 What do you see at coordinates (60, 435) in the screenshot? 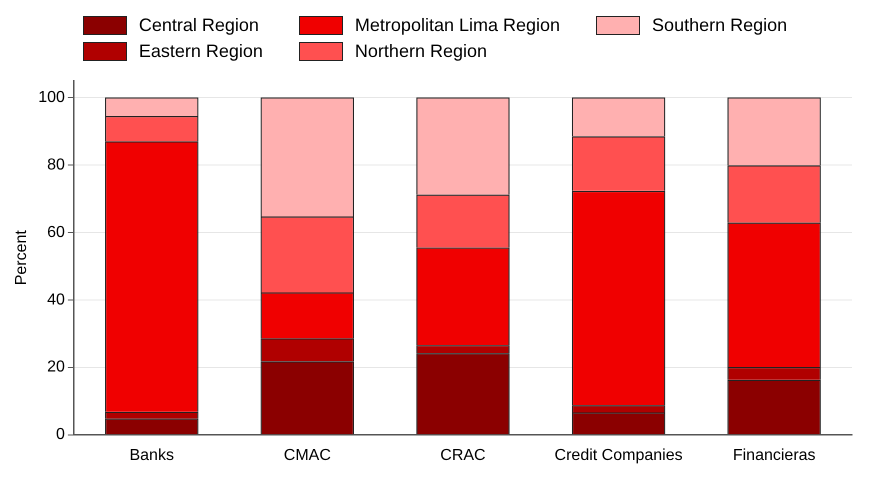
I see `y-tick-label: 0` at bounding box center [60, 435].